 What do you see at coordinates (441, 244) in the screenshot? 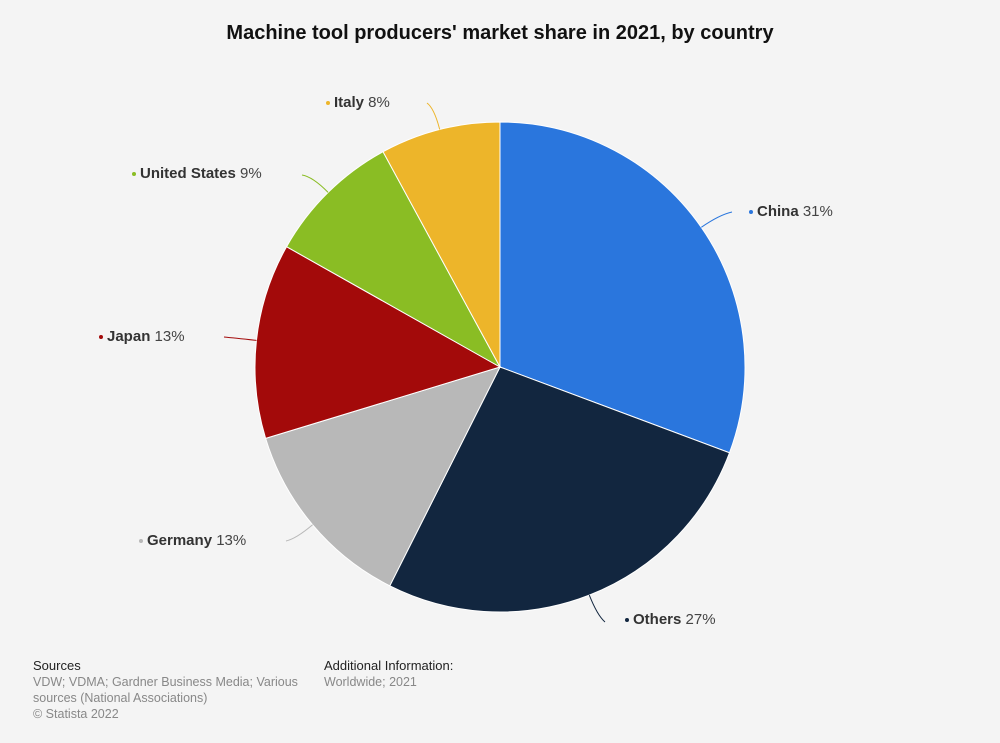
I see `pie-slice-italy` at bounding box center [441, 244].